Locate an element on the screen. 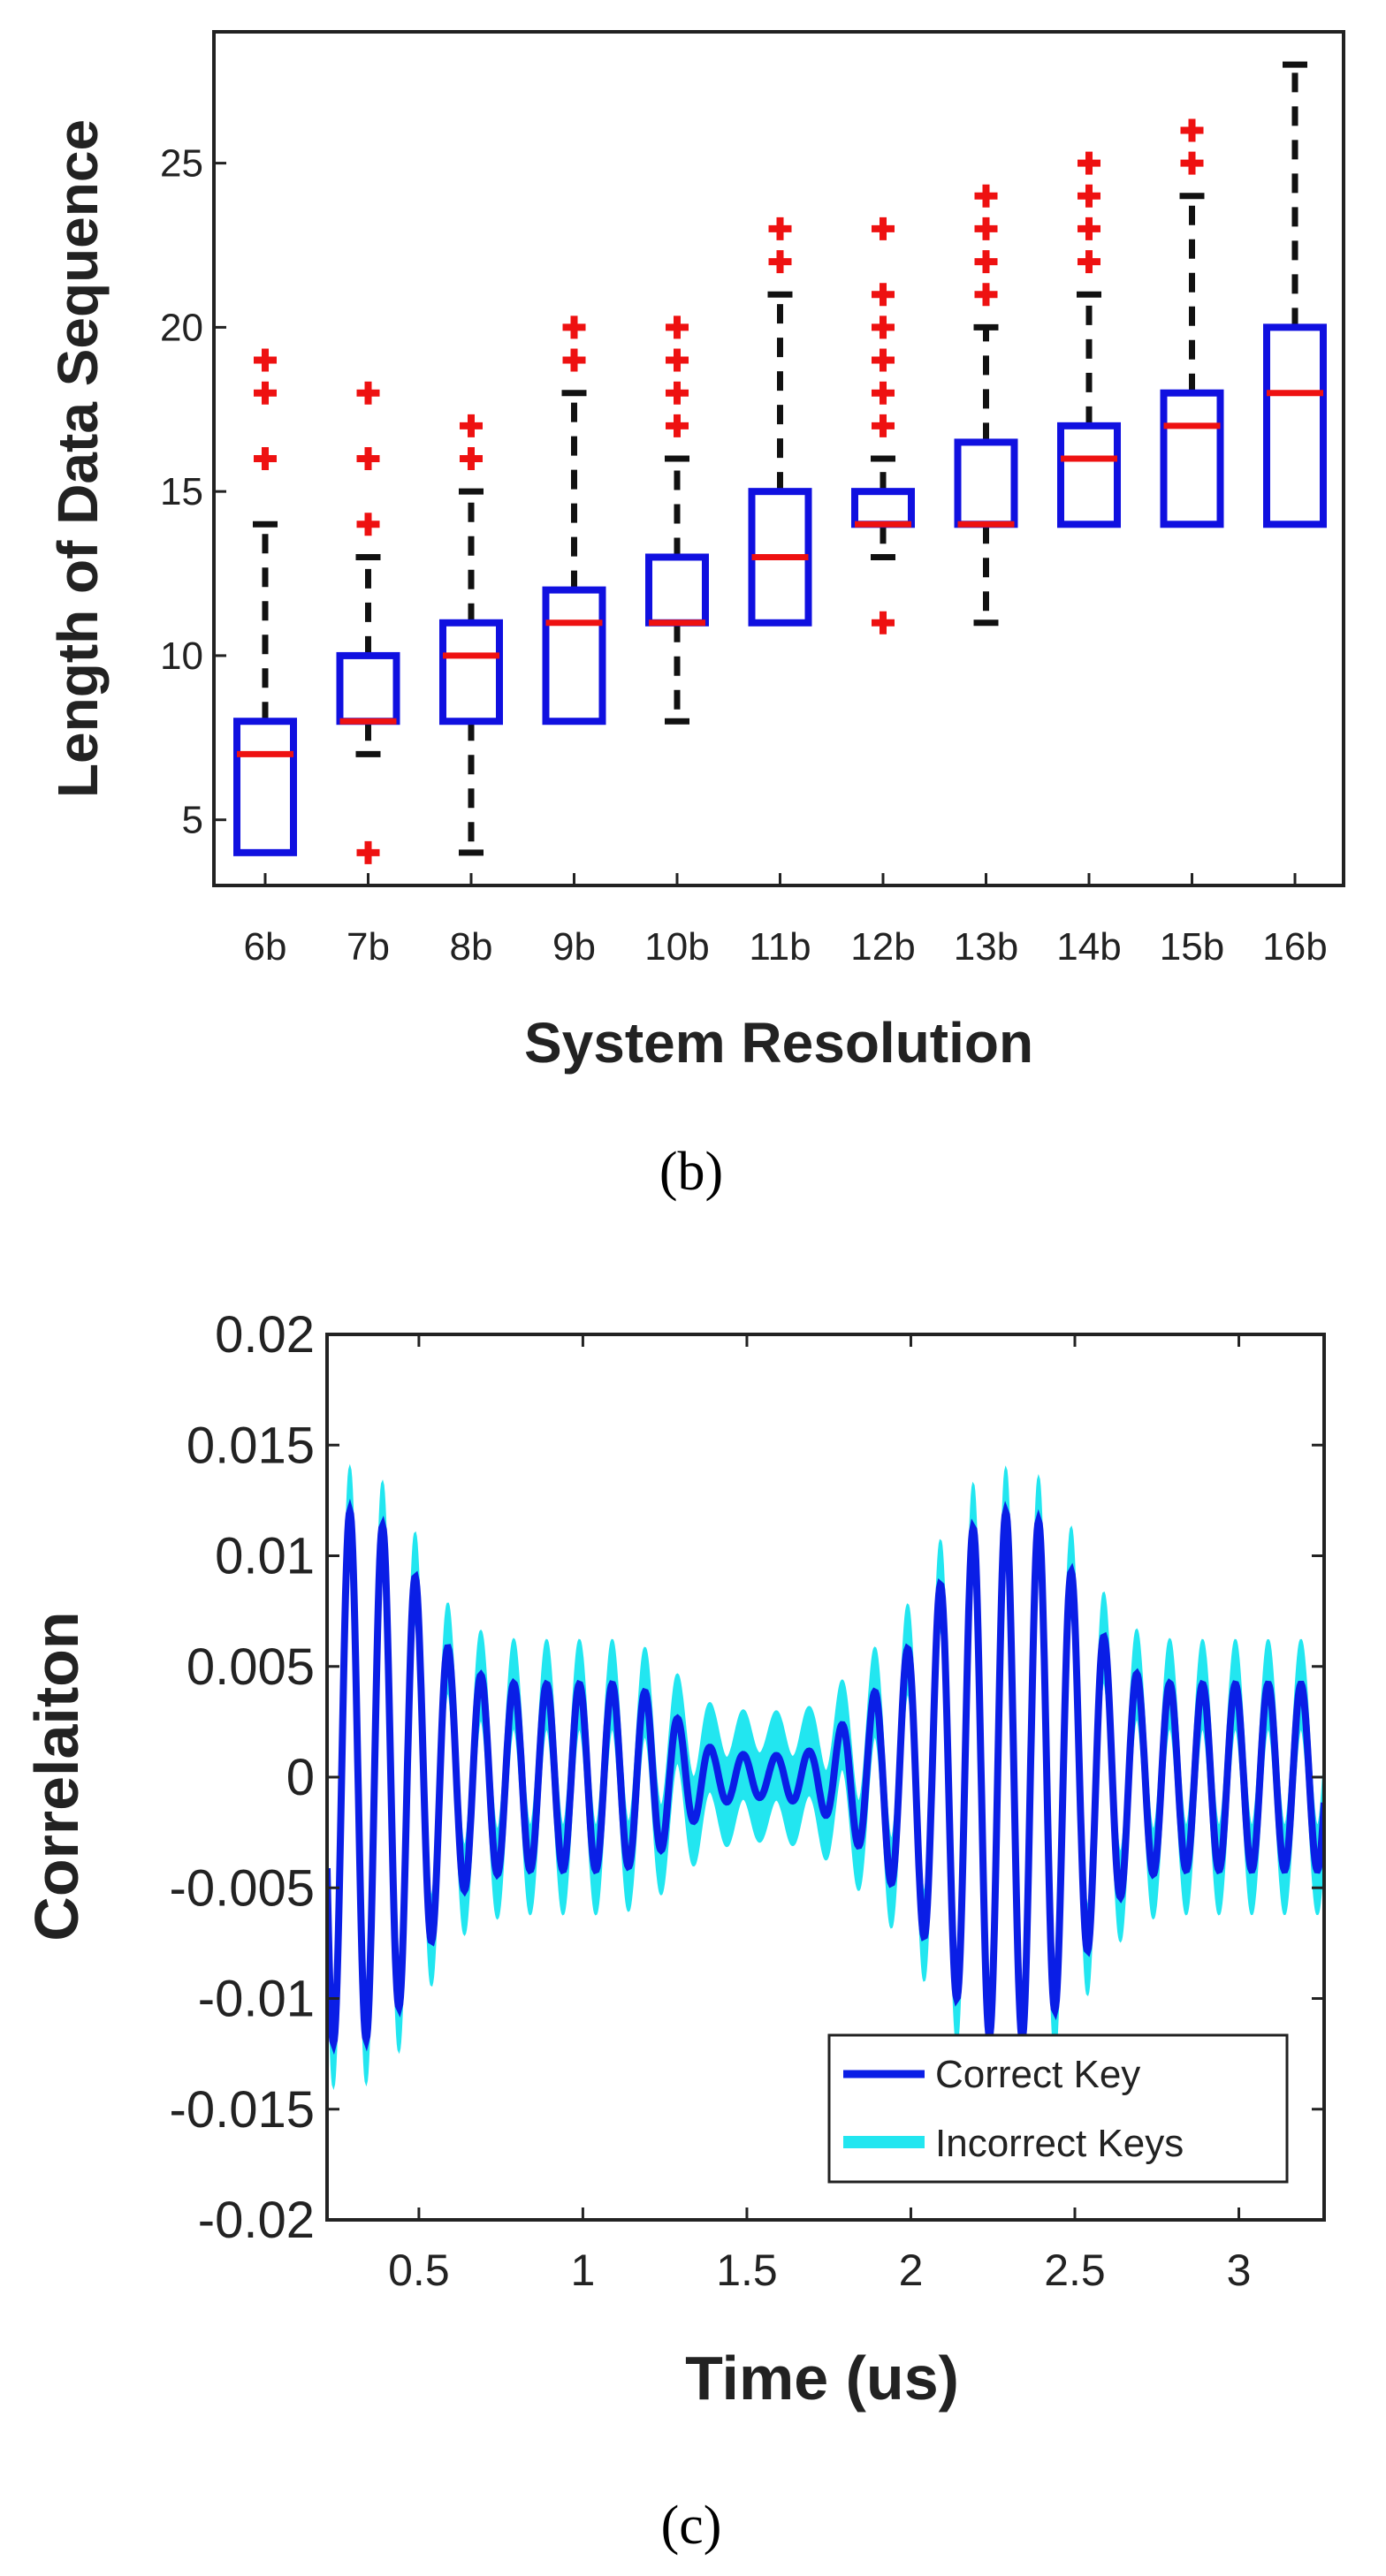 Image resolution: width=1386 pixels, height=2576 pixels. correlation-y-tick-label: 0.02 is located at coordinates (265, 1335).